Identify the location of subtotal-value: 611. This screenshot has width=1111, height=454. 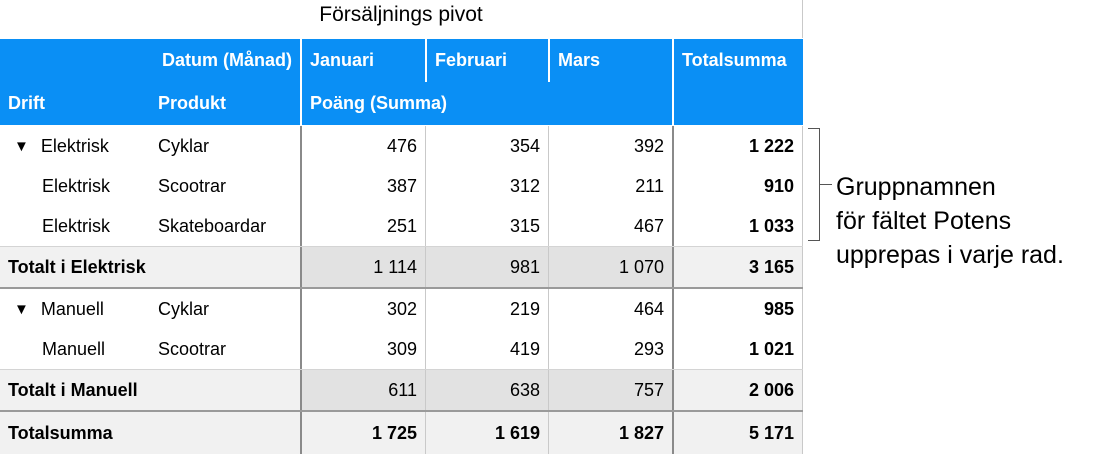
(362, 390).